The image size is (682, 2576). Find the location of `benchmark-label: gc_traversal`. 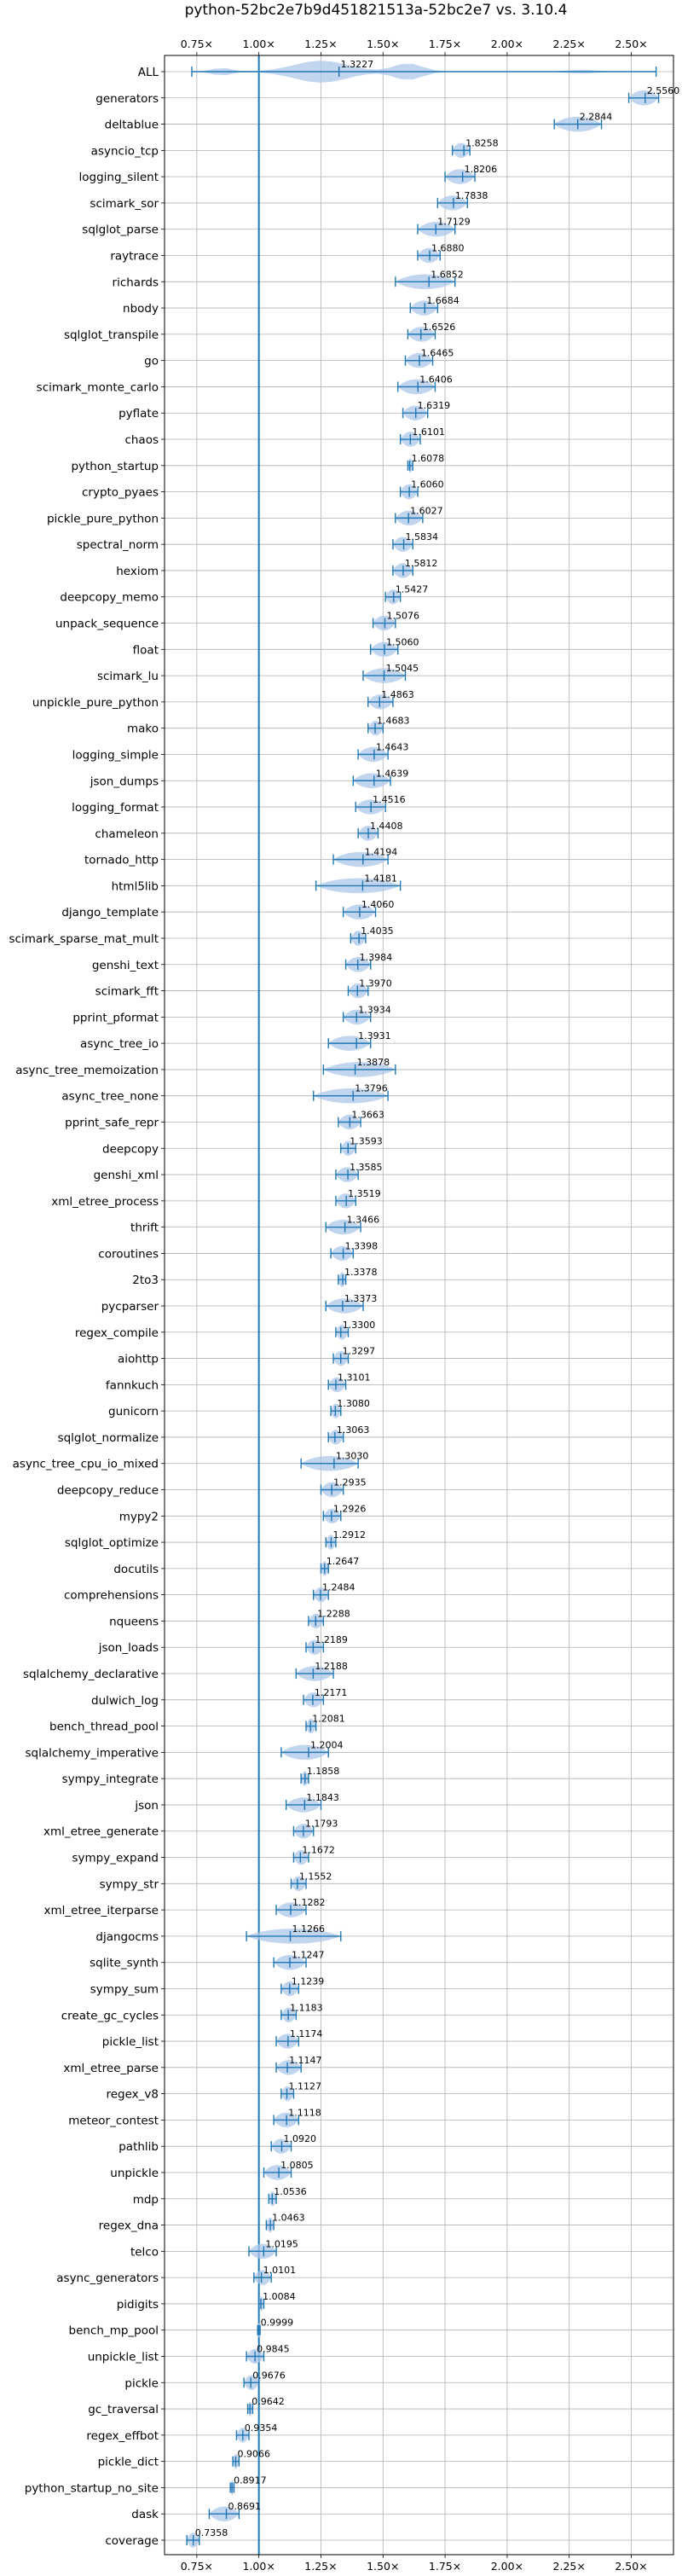

benchmark-label: gc_traversal is located at coordinates (124, 2409).